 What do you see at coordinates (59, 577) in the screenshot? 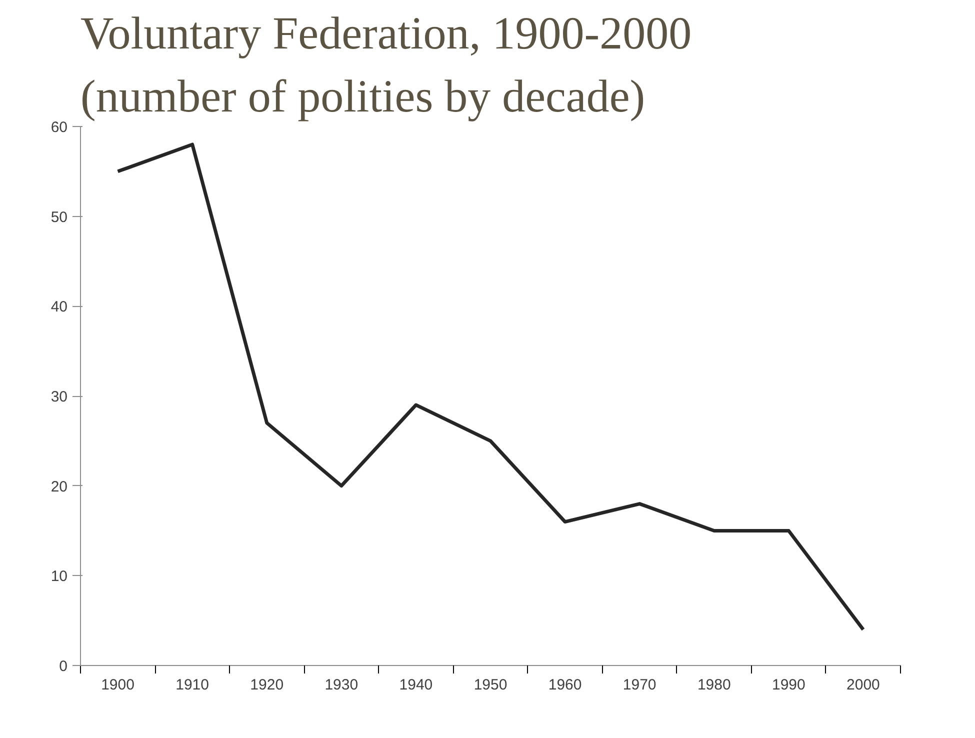
I see `y-tick-label: 10` at bounding box center [59, 577].